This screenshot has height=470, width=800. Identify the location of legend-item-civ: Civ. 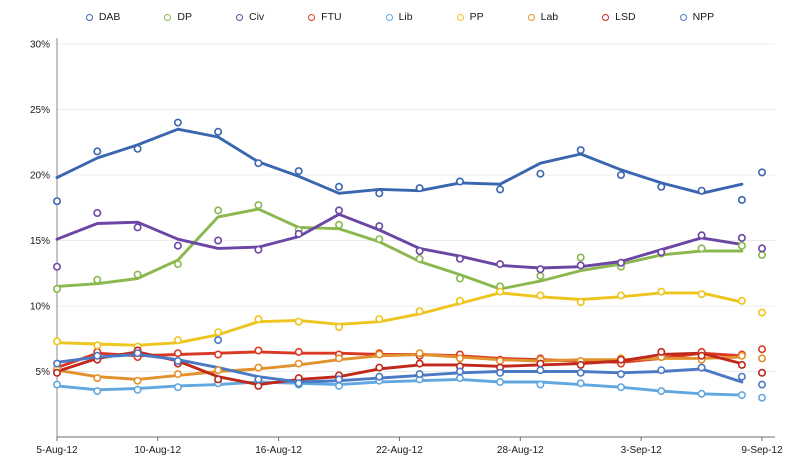
(250, 17).